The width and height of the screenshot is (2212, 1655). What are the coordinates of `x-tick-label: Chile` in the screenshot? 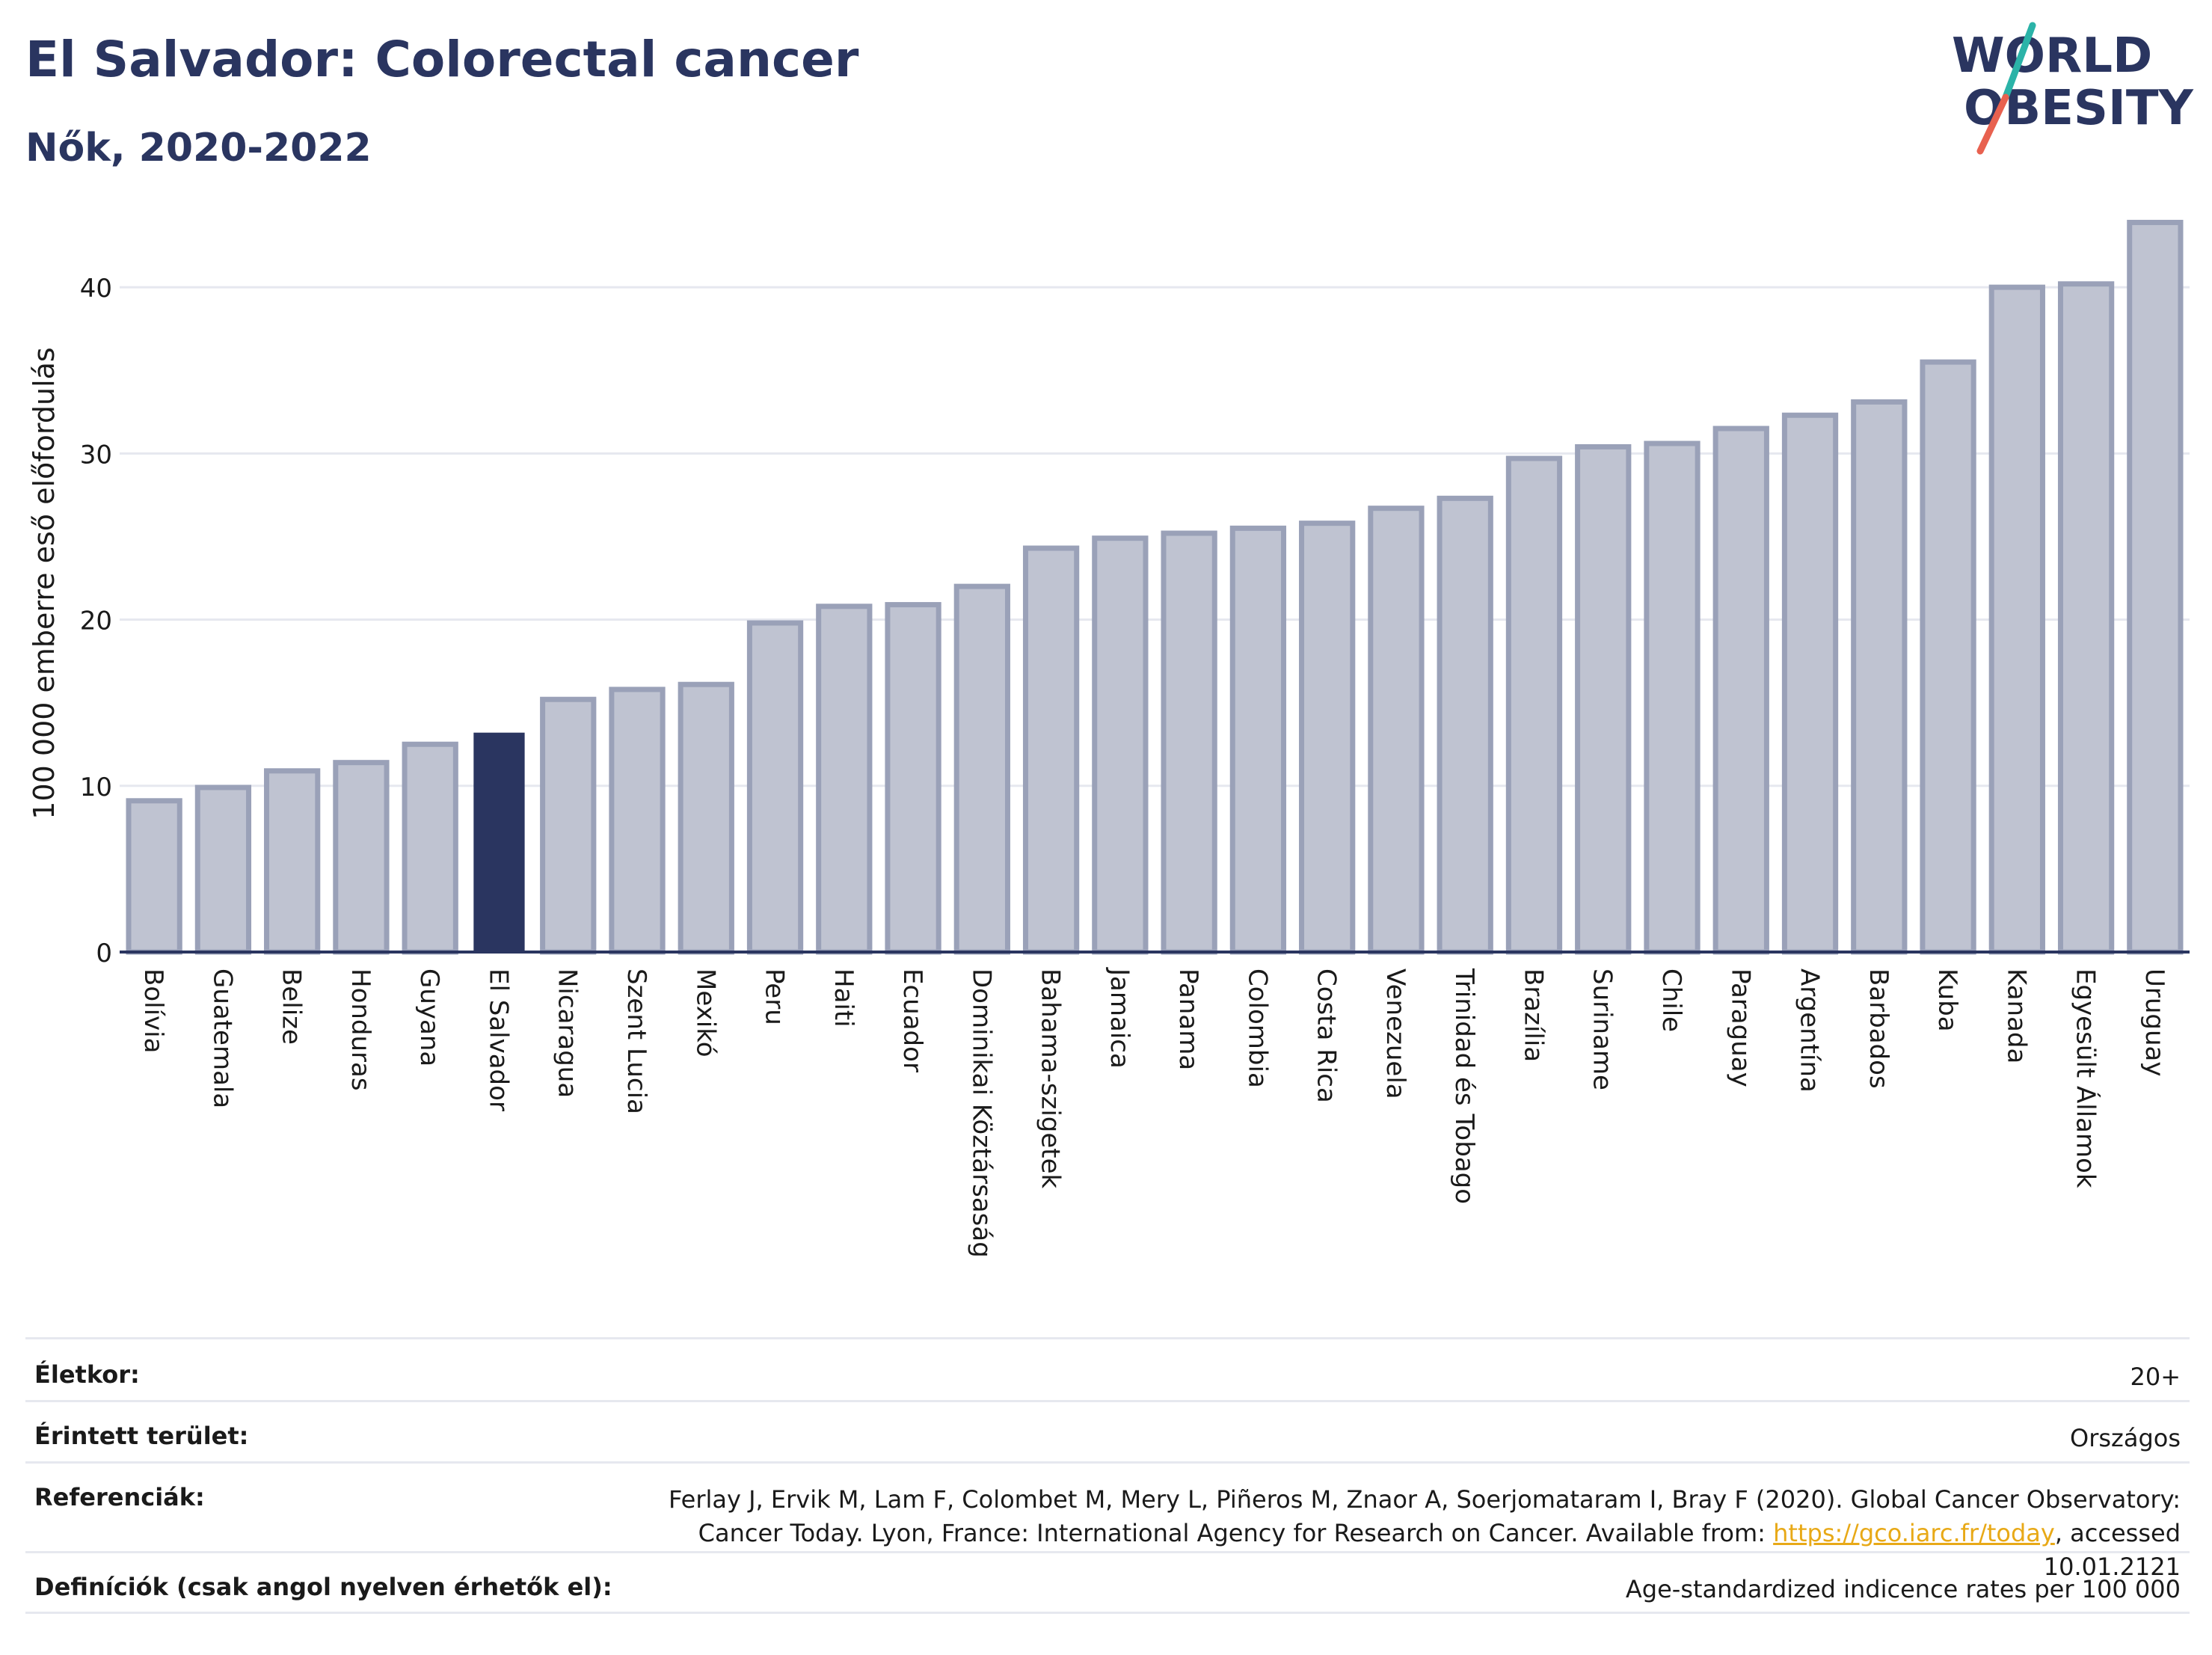 It's located at (1671, 1000).